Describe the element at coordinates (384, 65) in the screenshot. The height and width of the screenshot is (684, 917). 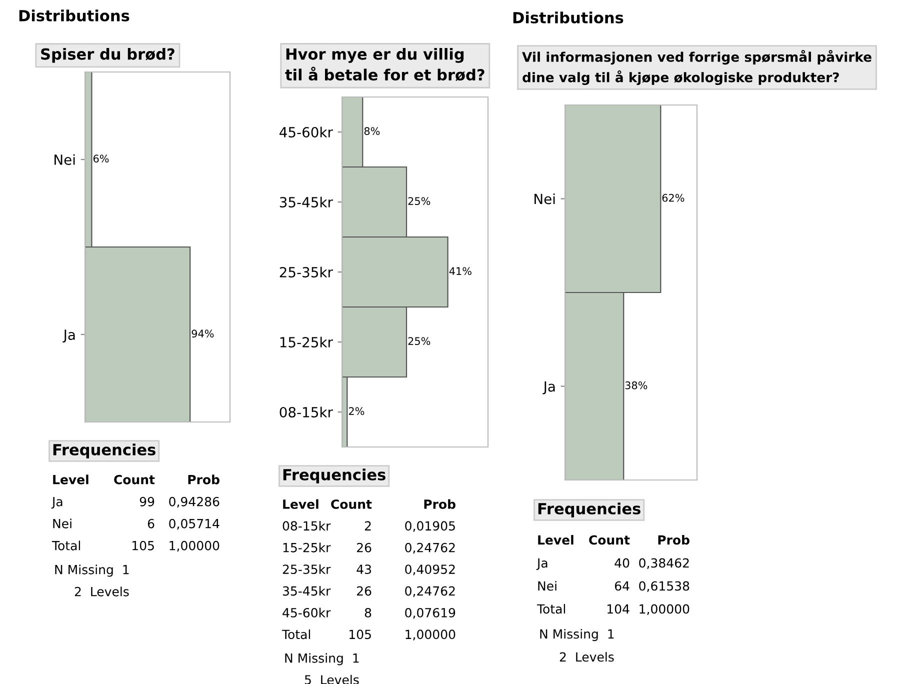
I see `chart-subtitle: Hvor mye er du villig til å betale for et brød?` at that location.